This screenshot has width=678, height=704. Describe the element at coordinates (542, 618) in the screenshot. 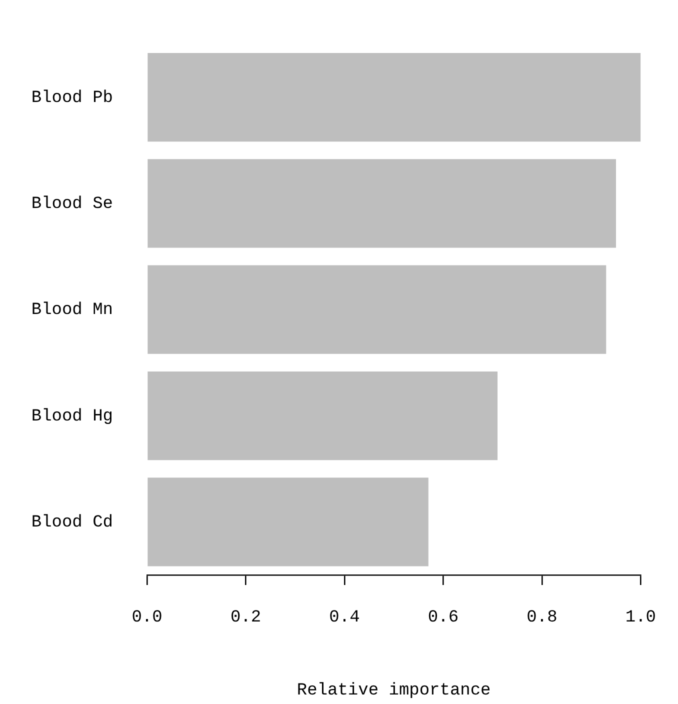

I see `x-tick-label: 0.8` at that location.